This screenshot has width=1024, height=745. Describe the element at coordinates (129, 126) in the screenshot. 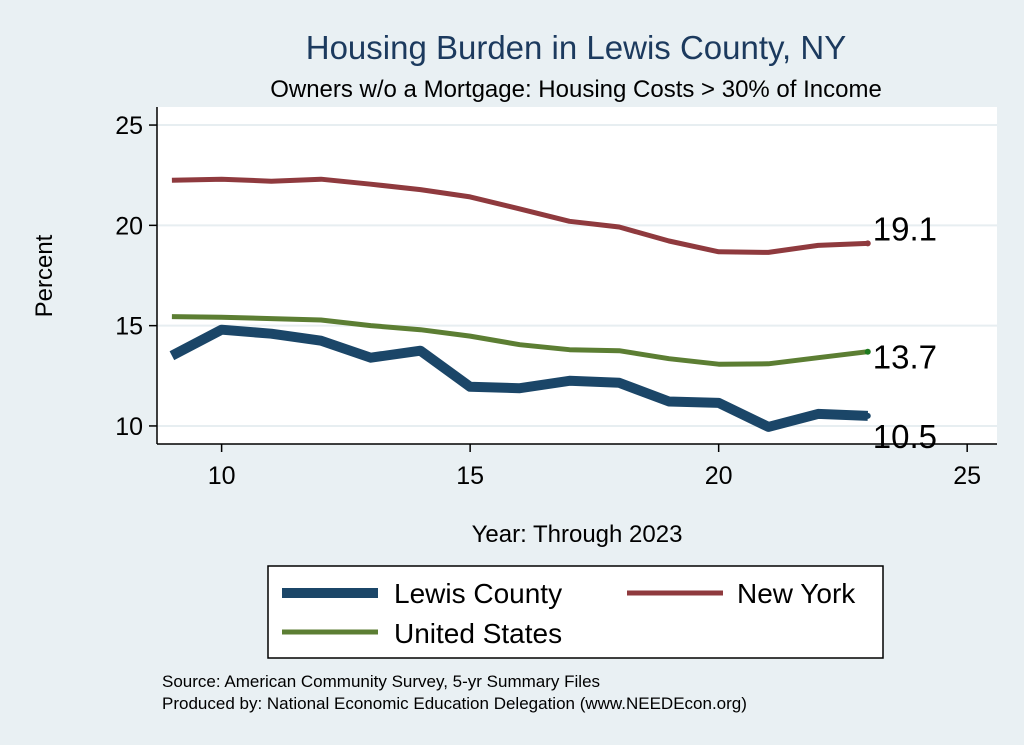

I see `y-tick-label-25: 25` at that location.